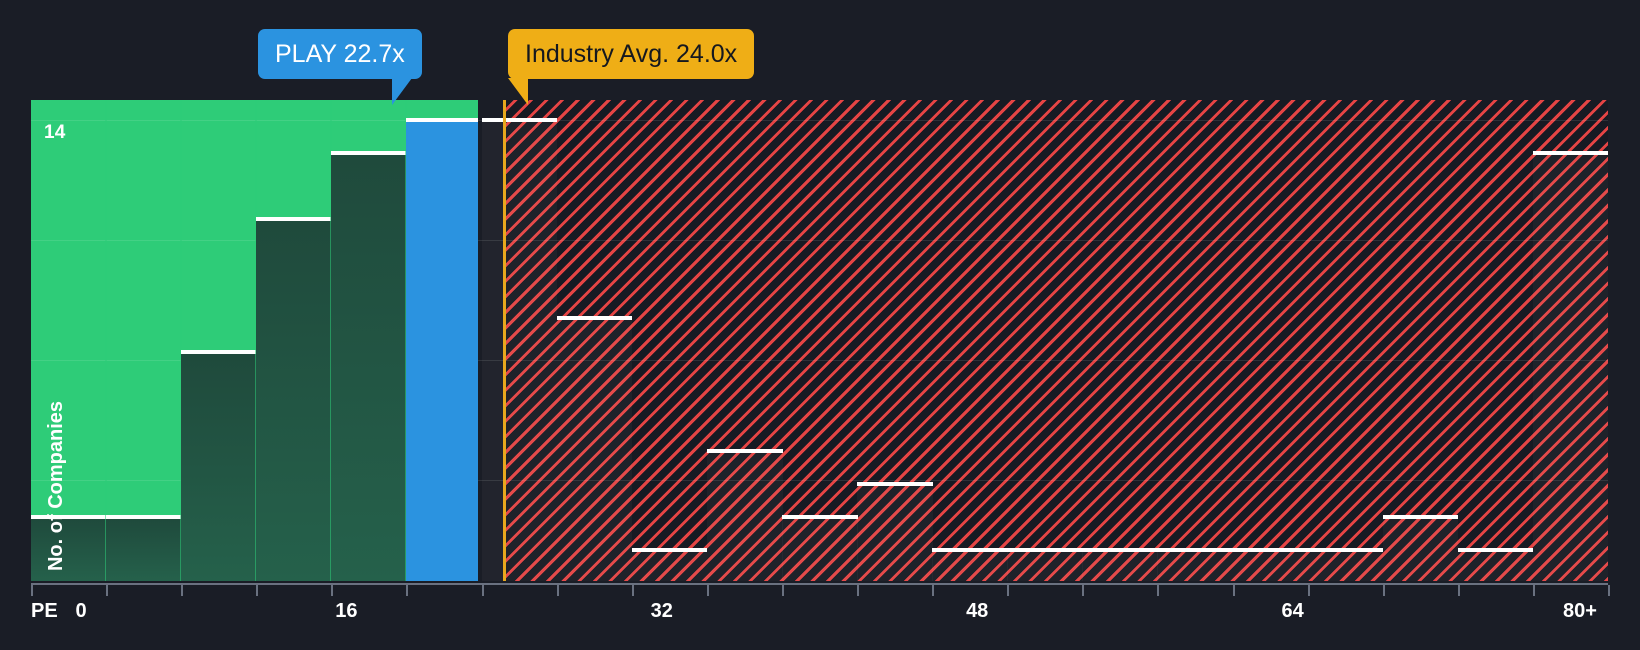 The image size is (1640, 650). What do you see at coordinates (56, 485) in the screenshot?
I see `y-axis-title: No. of Companies` at bounding box center [56, 485].